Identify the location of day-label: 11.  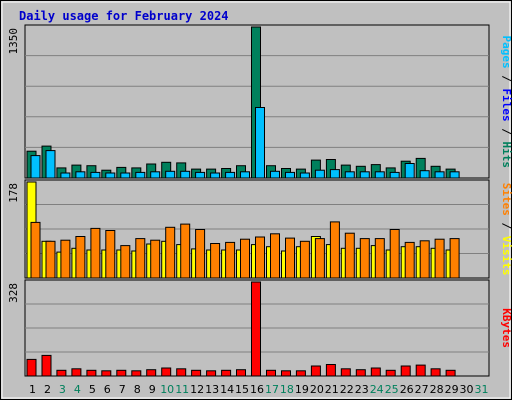
(182, 389).